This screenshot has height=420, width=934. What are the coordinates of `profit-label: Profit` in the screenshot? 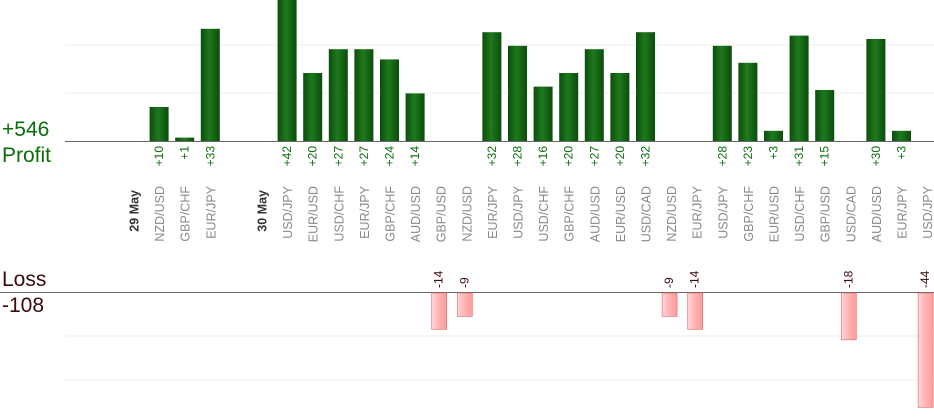 It's located at (27, 155).